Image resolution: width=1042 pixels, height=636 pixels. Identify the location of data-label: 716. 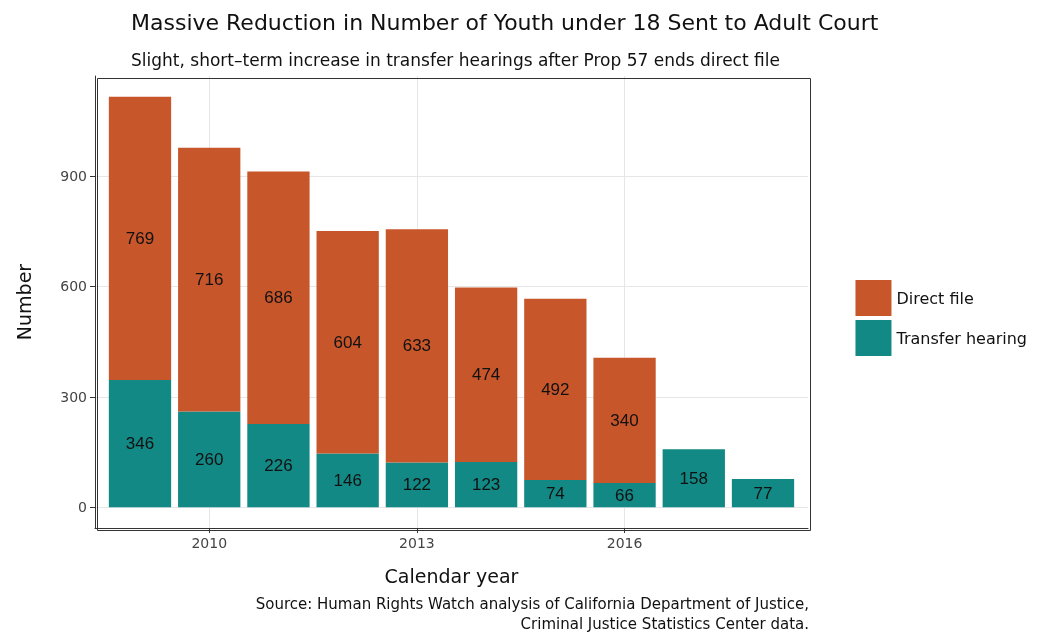
(209, 280).